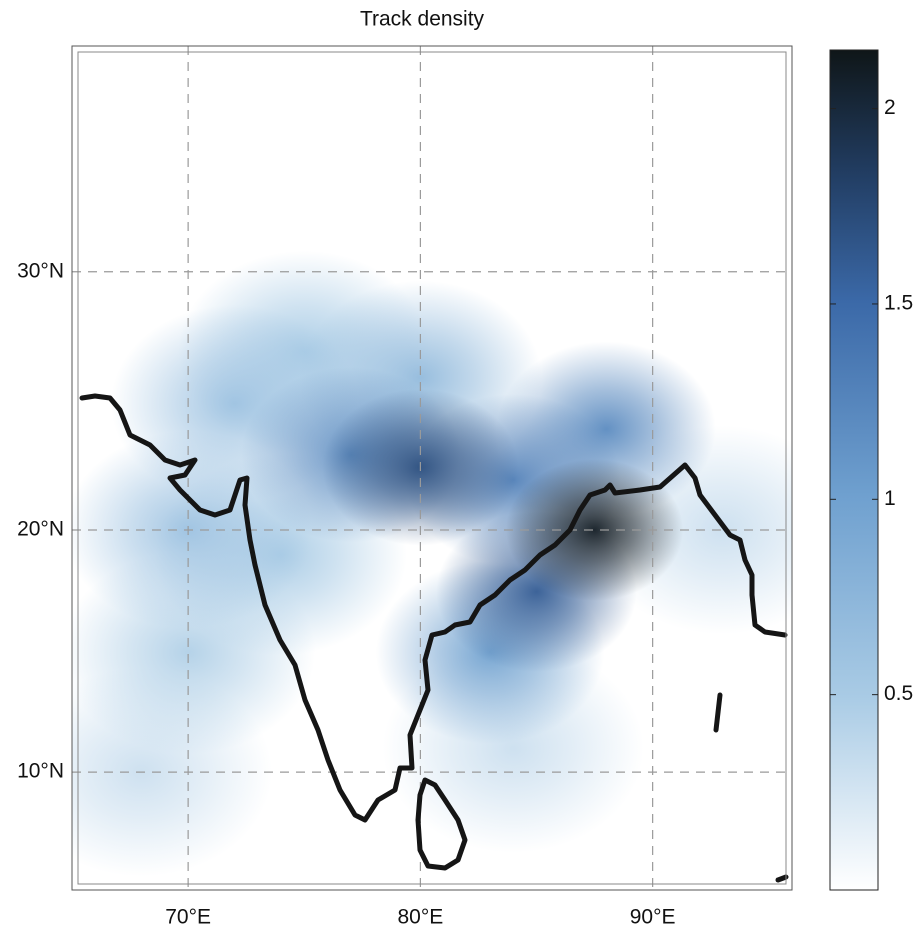 The width and height of the screenshot is (917, 932). I want to click on colorbar-scale, so click(854, 470).